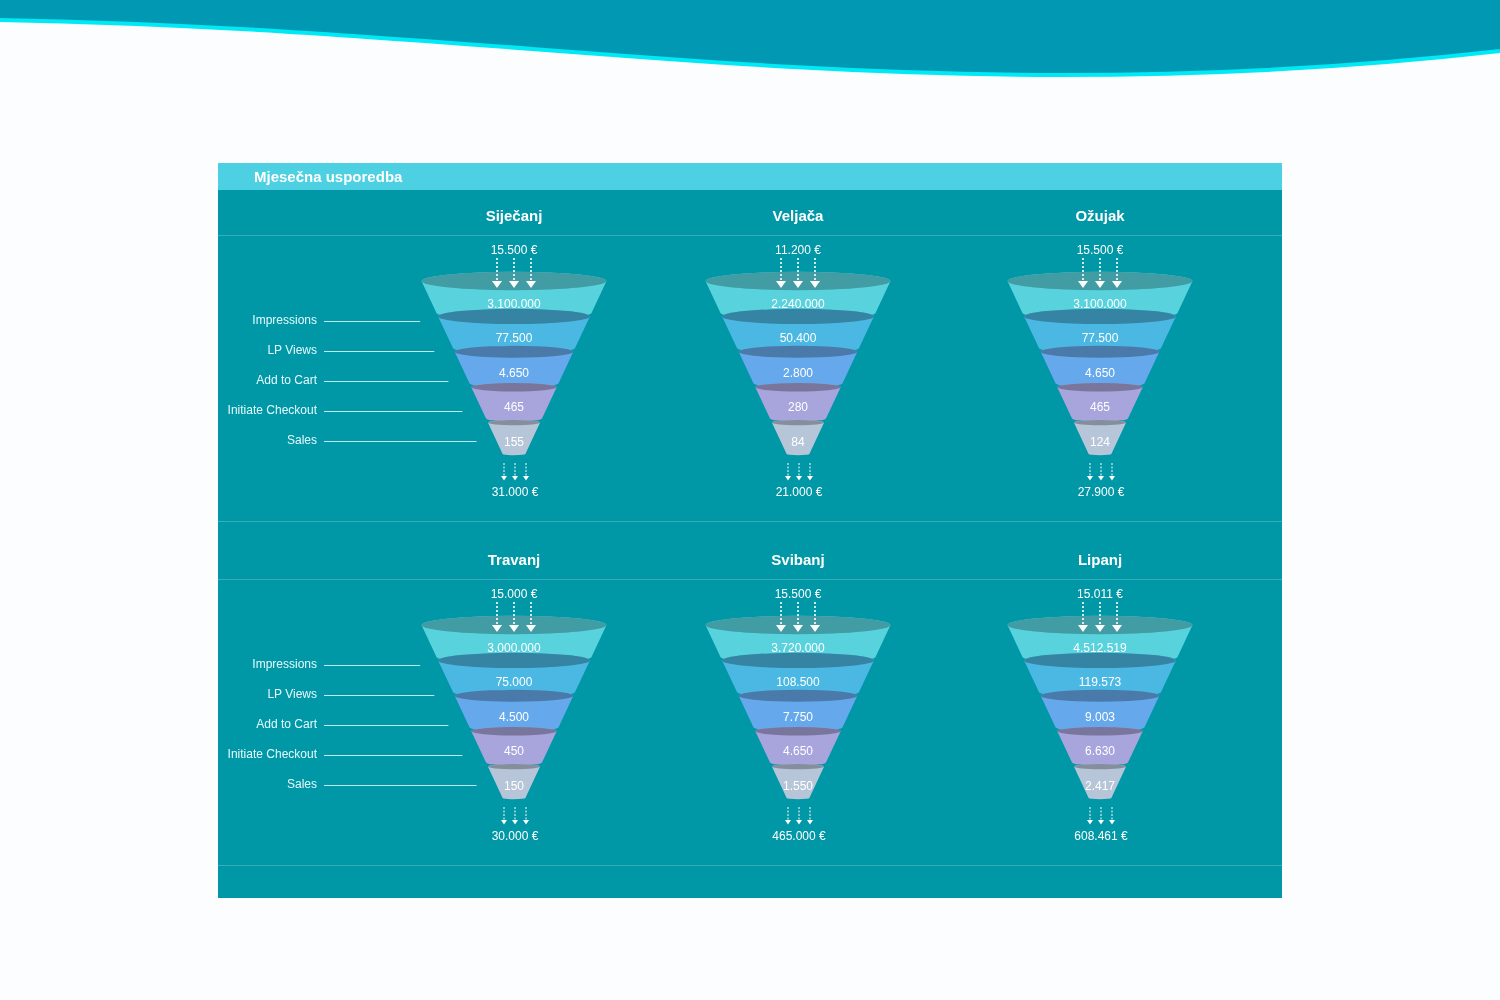 The height and width of the screenshot is (1000, 1500). Describe the element at coordinates (798, 682) in the screenshot. I see `data-label: 108.500` at that location.